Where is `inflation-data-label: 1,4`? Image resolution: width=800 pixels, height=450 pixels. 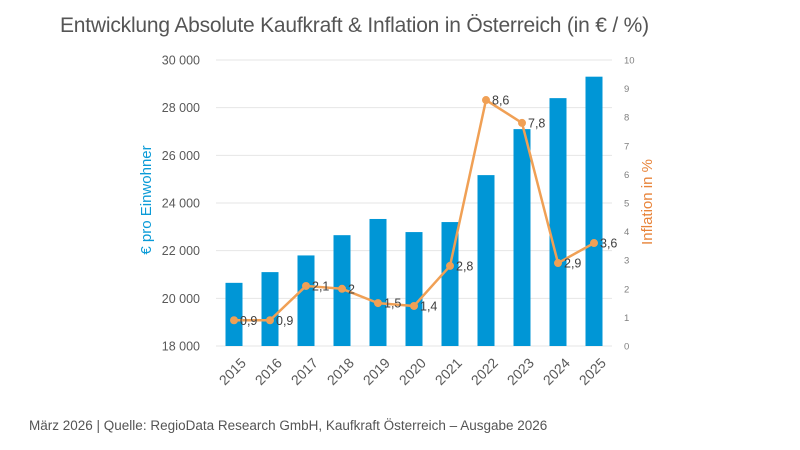 inflation-data-label: 1,4 is located at coordinates (428, 306).